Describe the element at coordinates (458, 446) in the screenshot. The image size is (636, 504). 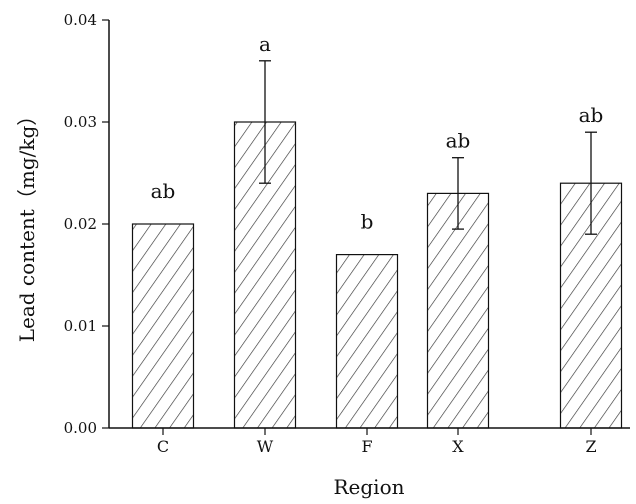
I see `x-tick-label-x: X` at that location.